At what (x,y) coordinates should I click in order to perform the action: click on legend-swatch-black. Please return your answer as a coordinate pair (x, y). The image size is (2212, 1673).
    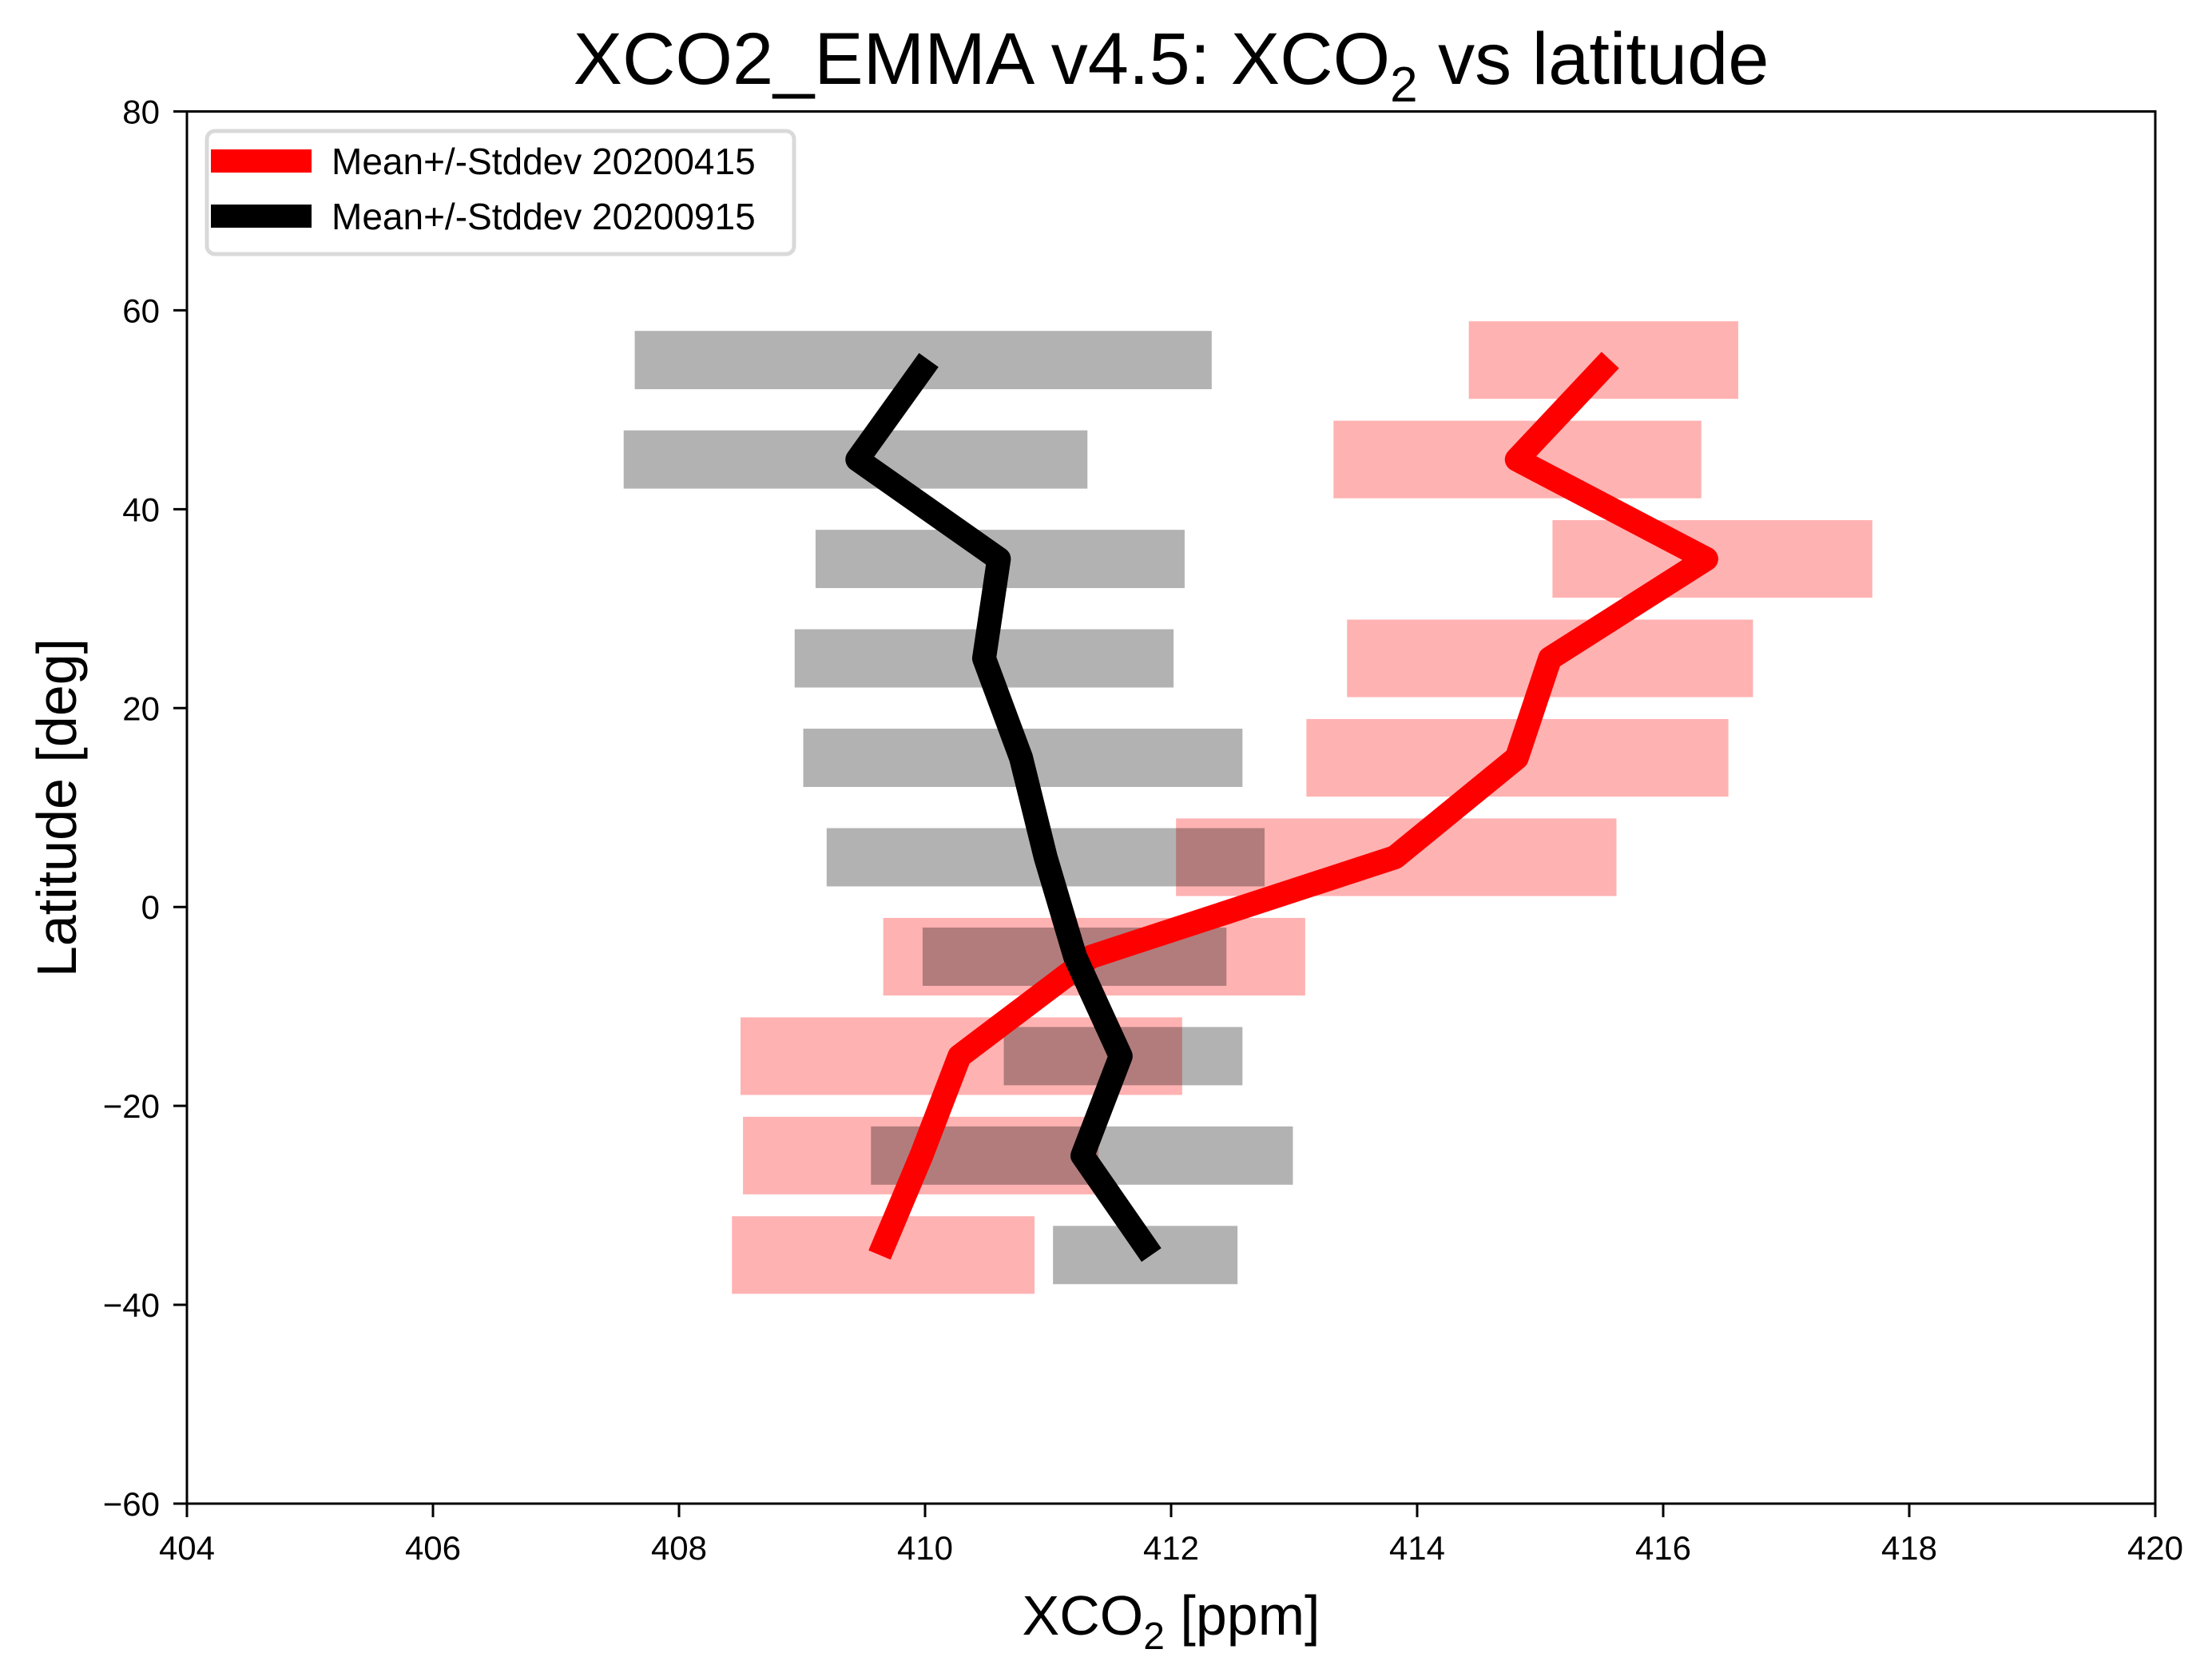
    Looking at the image, I should click on (261, 217).